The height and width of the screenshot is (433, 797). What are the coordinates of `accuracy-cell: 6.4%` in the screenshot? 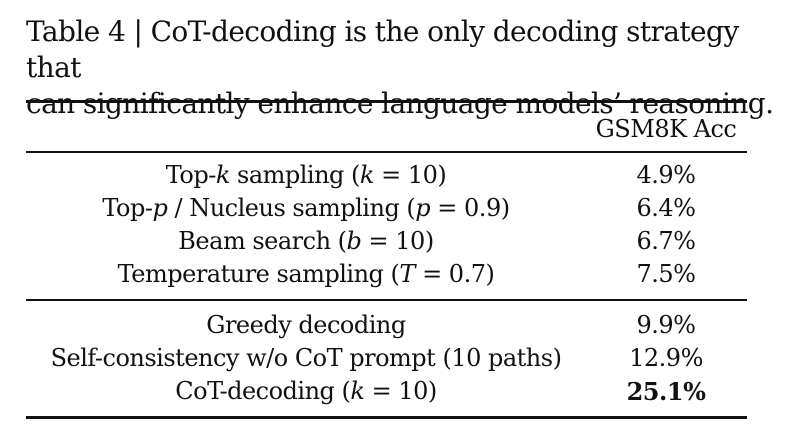 It's located at (666, 208).